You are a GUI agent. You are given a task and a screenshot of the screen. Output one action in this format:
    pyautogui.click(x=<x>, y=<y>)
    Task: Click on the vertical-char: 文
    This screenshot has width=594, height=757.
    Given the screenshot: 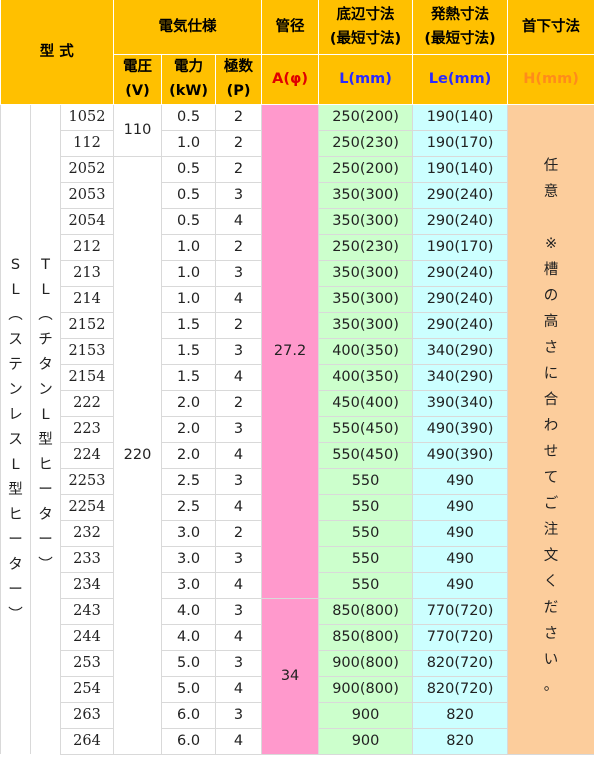 What is the action you would take?
    pyautogui.click(x=551, y=555)
    